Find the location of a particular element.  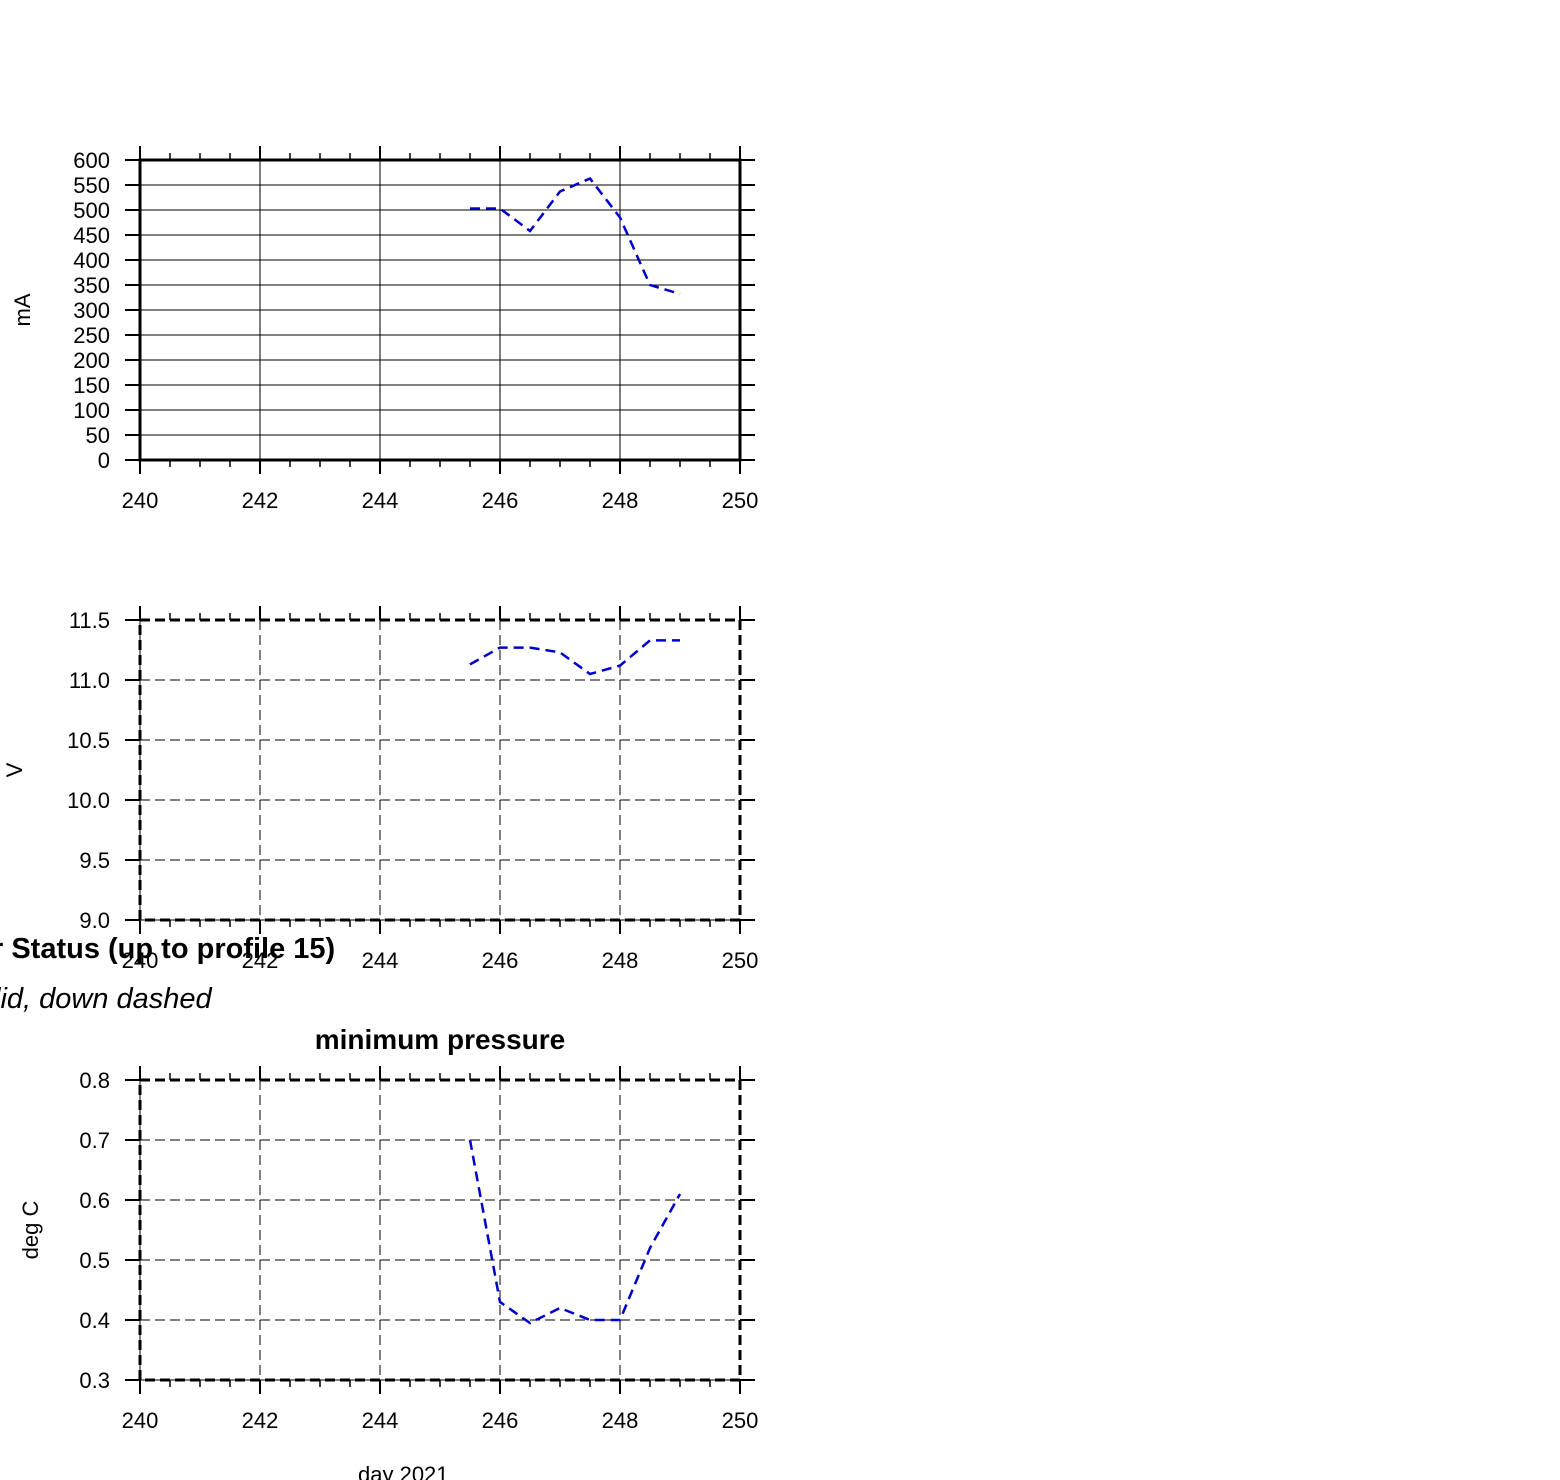

y-tick-label: 0.5 is located at coordinates (94, 1260).